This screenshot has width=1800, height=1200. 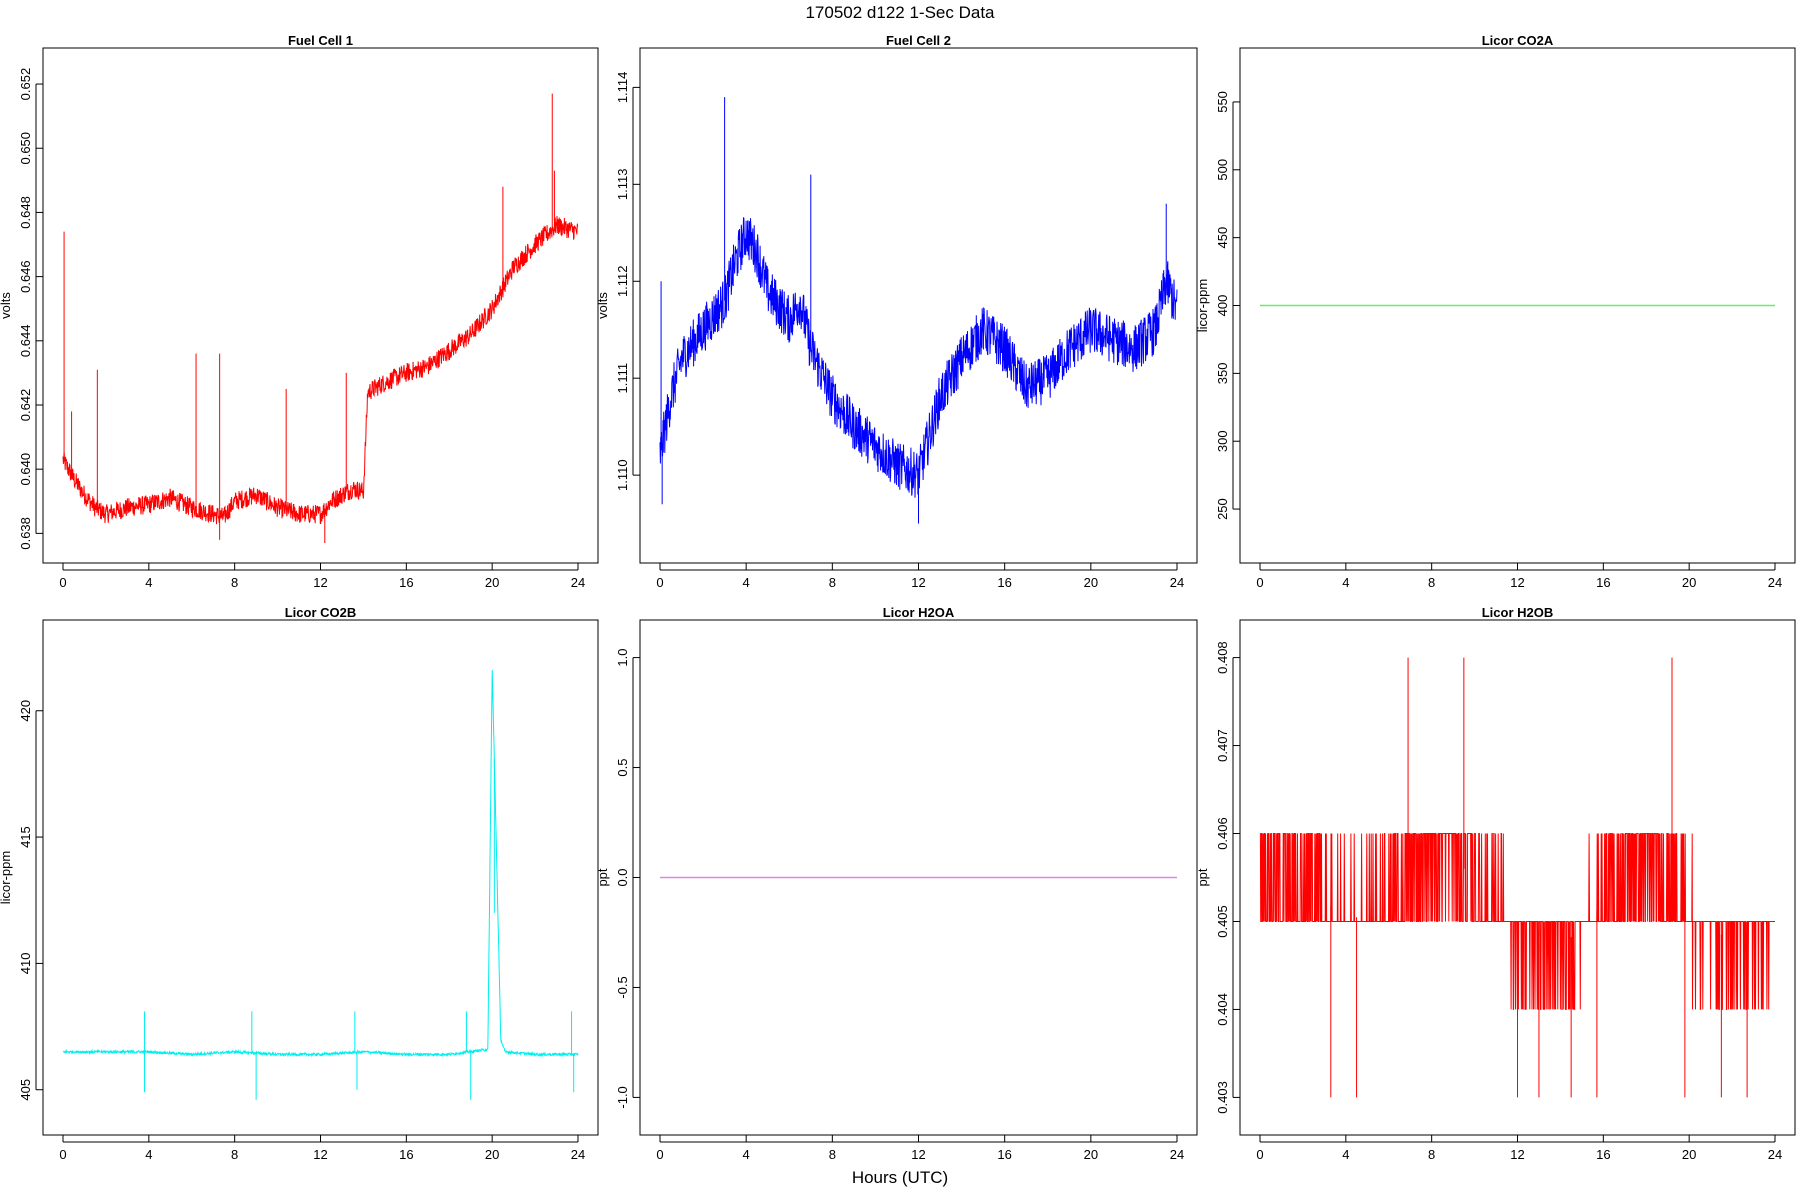 What do you see at coordinates (25, 148) in the screenshot?
I see `y-tick-label: 0.650` at bounding box center [25, 148].